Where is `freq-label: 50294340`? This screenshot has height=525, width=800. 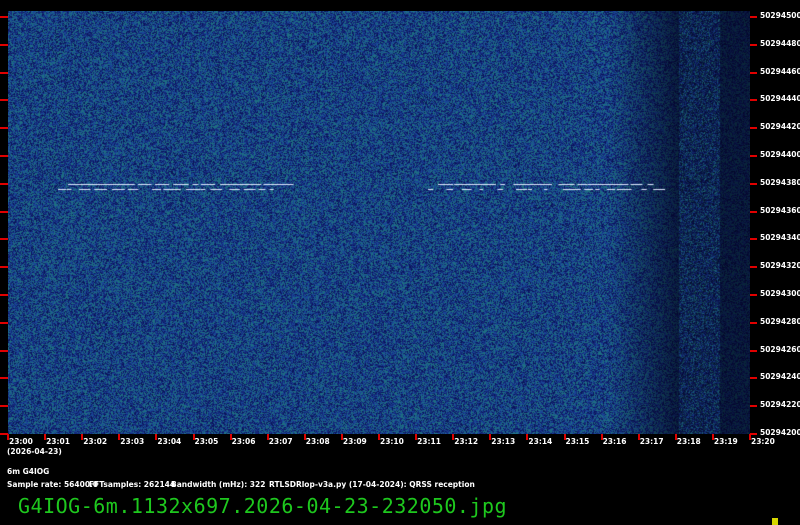 freq-label: 50294340 is located at coordinates (780, 238).